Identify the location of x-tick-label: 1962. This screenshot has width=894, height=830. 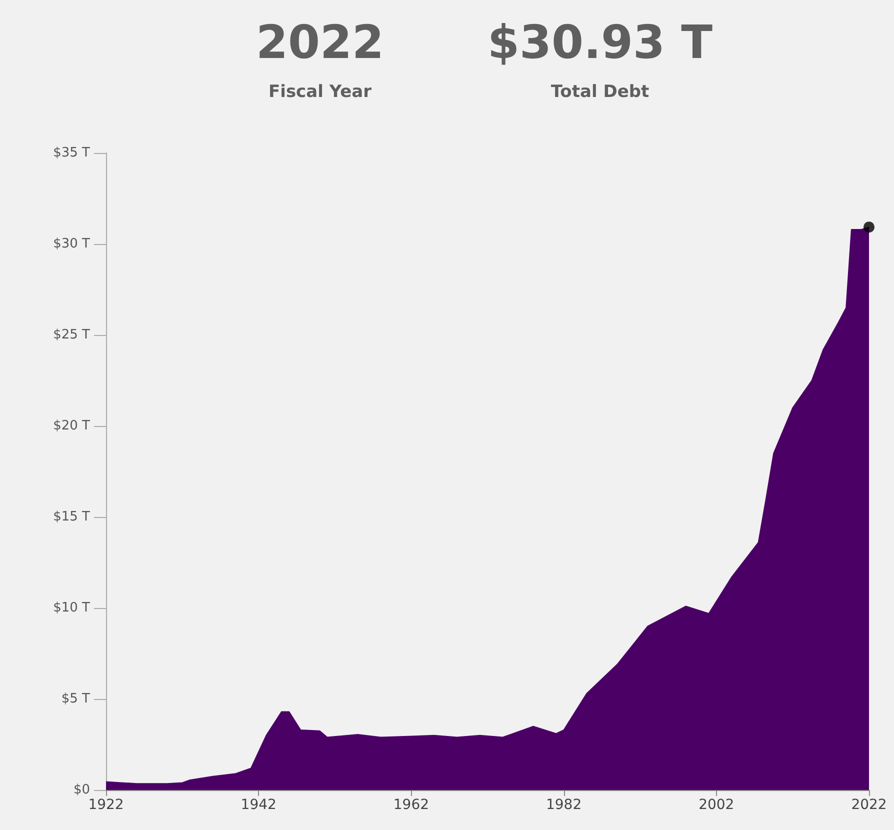
(411, 805).